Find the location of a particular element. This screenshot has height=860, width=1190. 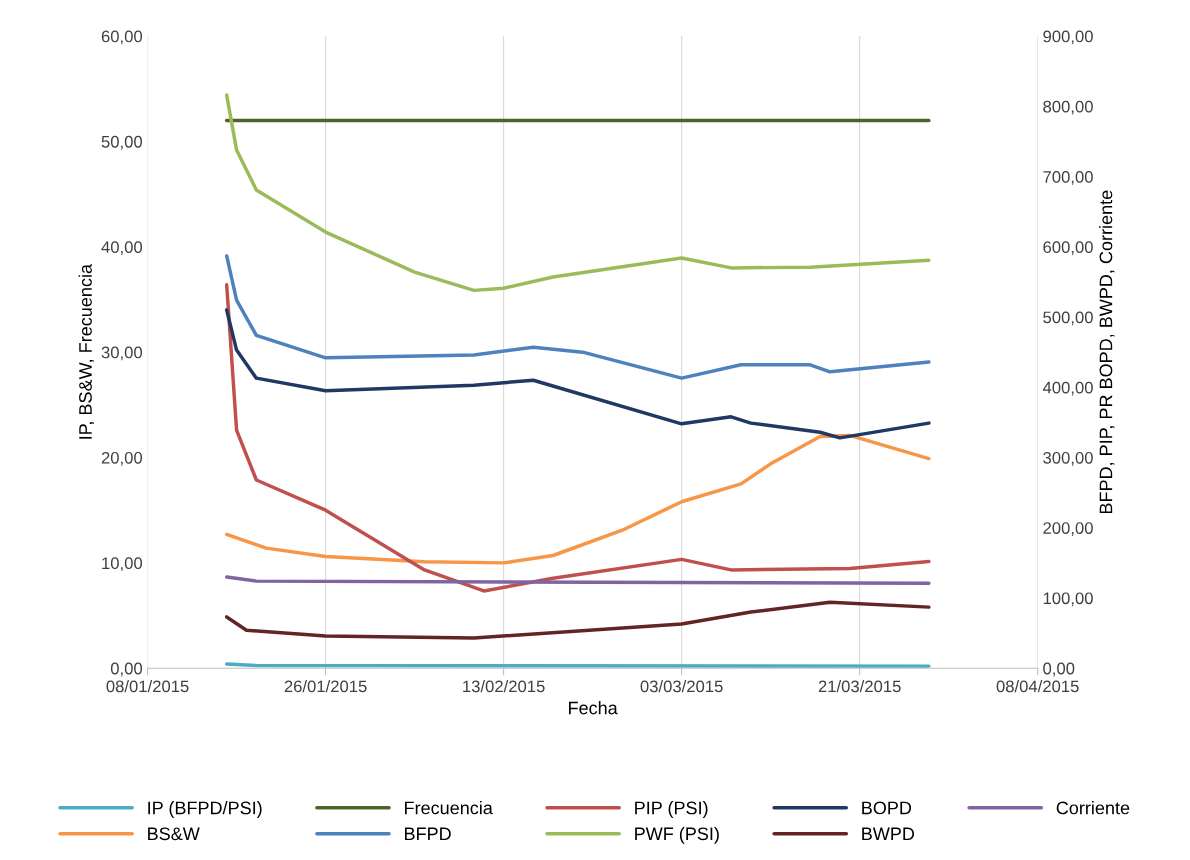

x-tick-label: 21/03/2015 is located at coordinates (859, 686).